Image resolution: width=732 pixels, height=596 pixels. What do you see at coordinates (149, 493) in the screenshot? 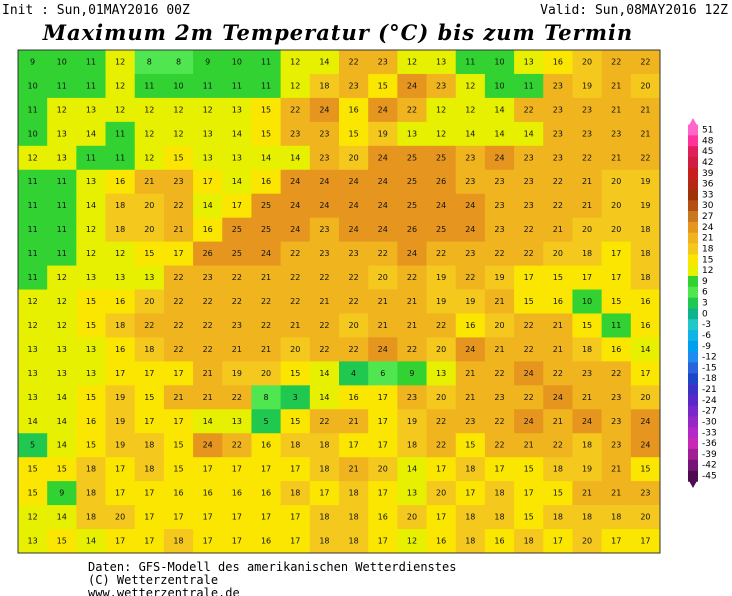
I see `temperature-label: 17` at bounding box center [149, 493].